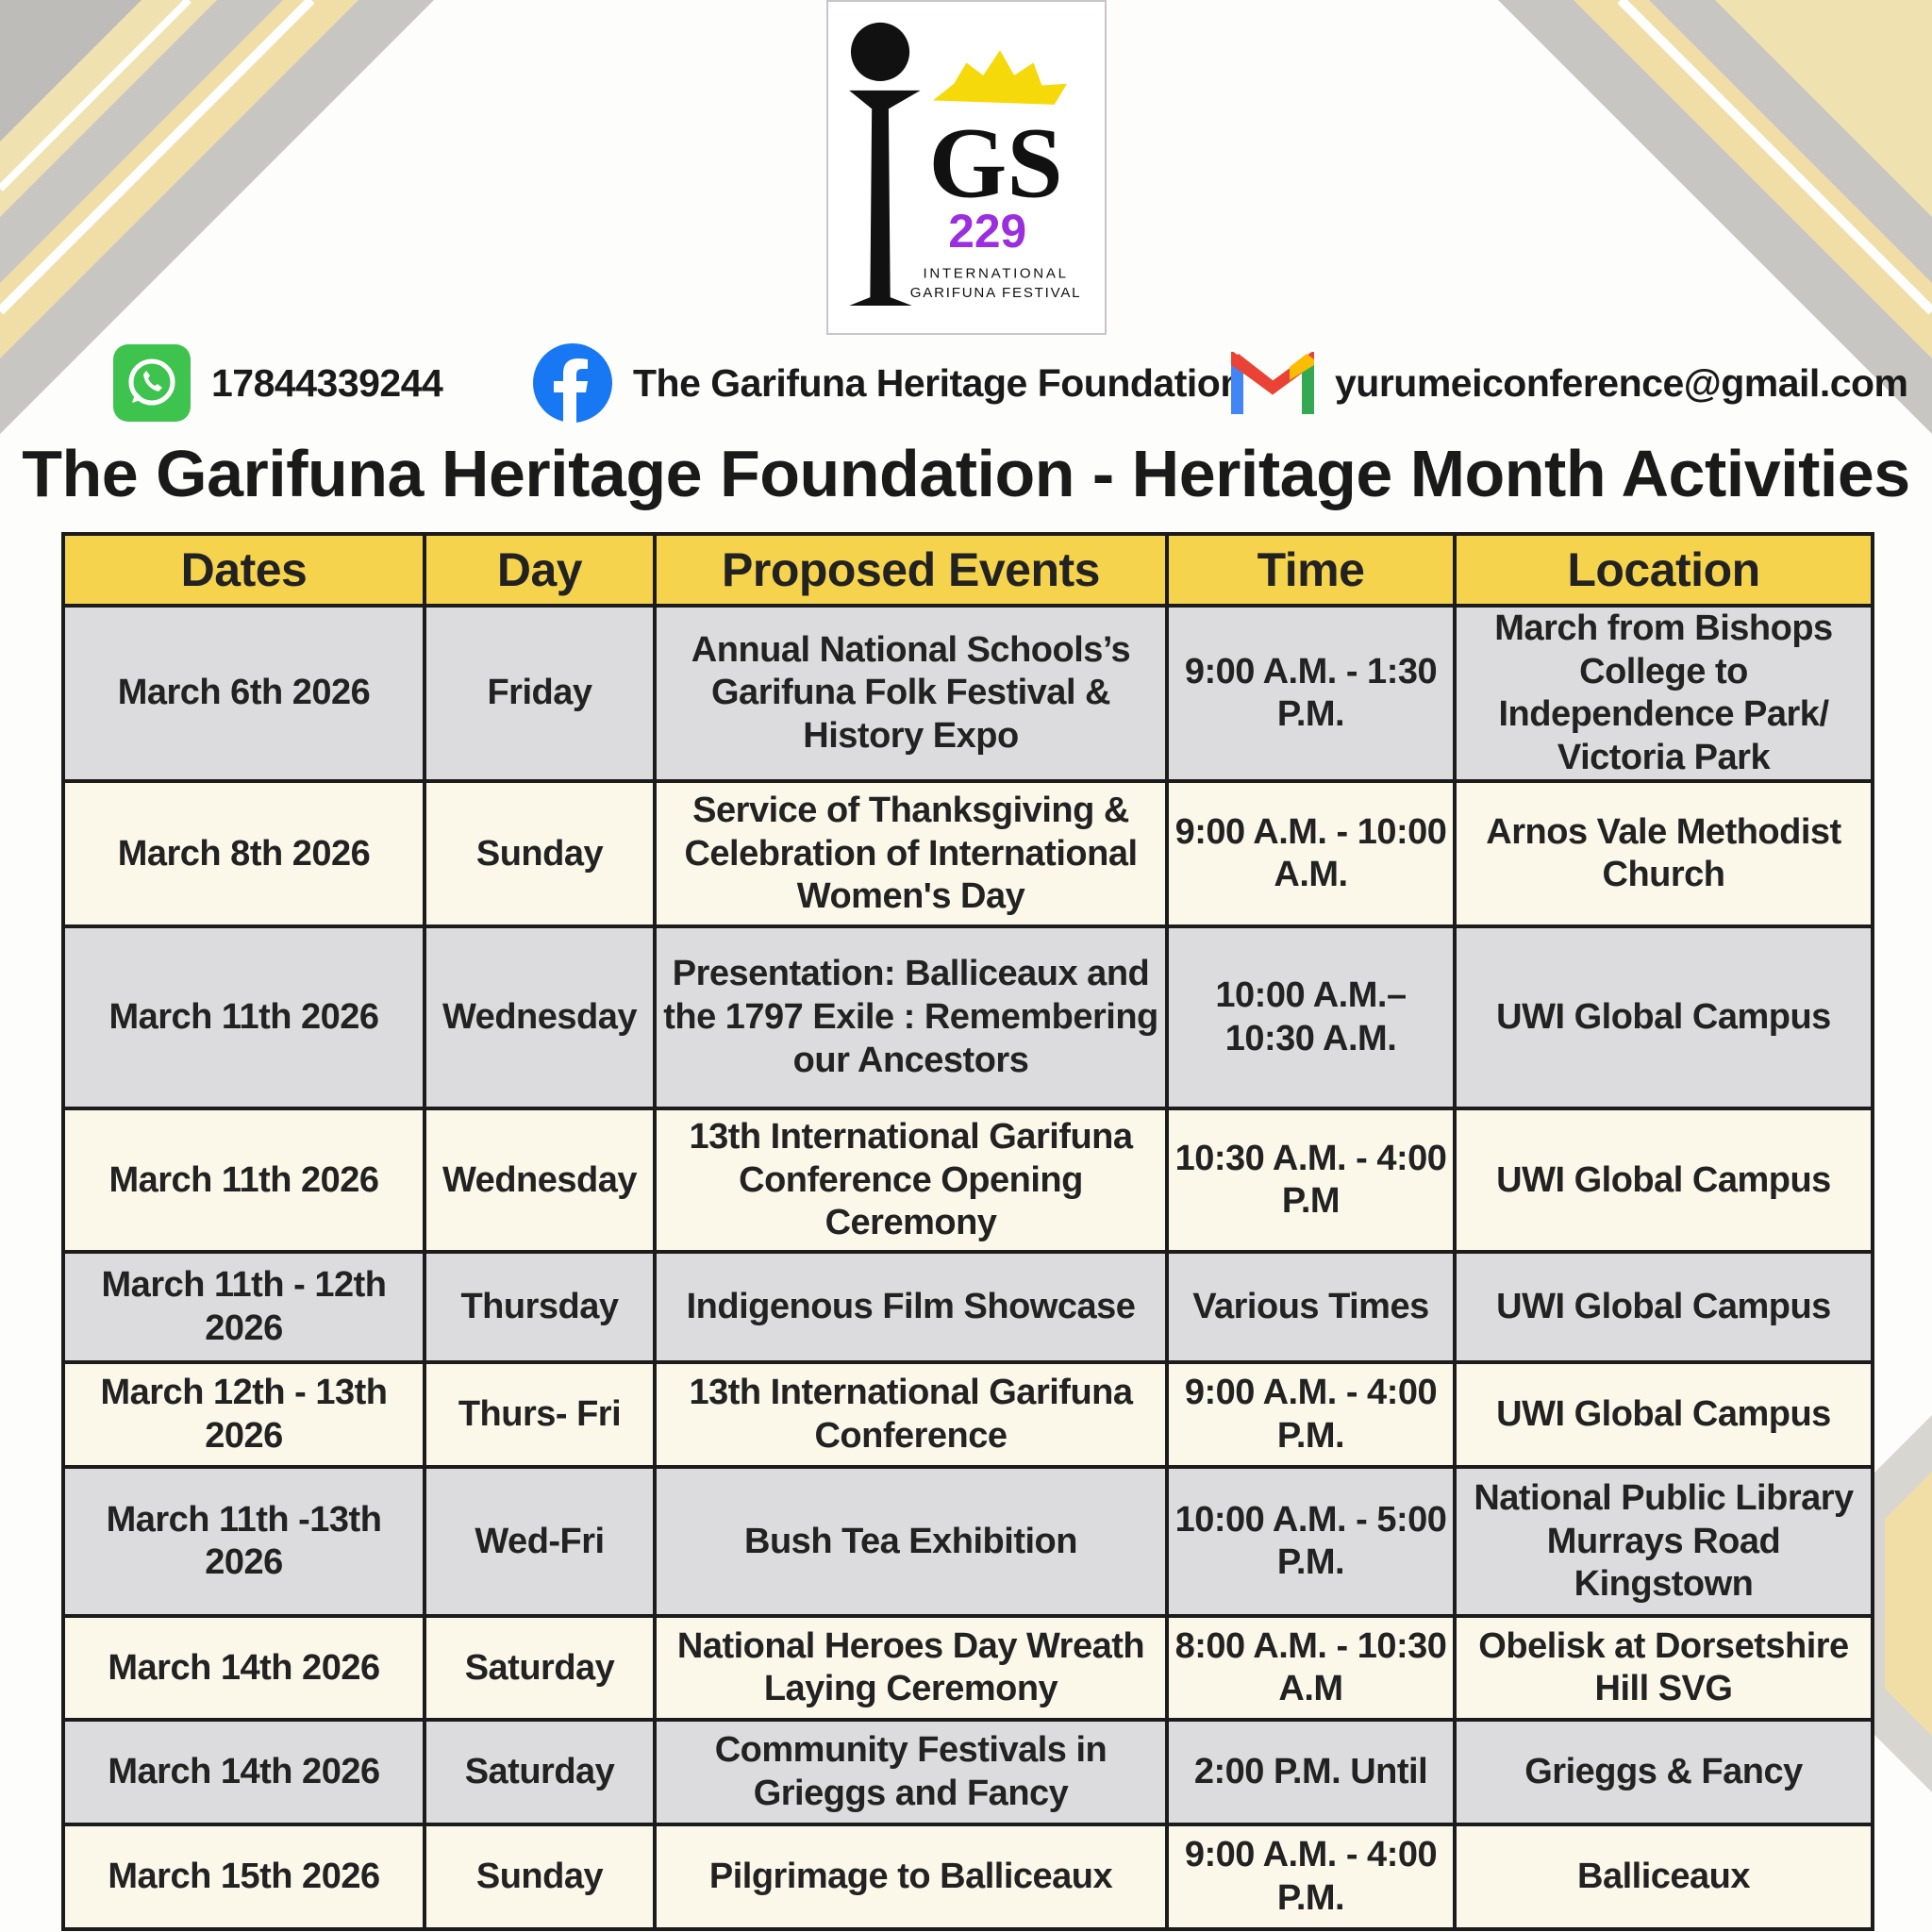 Image resolution: width=1932 pixels, height=1932 pixels. Describe the element at coordinates (996, 293) in the screenshot. I see `logo-line2: GARIFUNA FESTIVAL` at that location.